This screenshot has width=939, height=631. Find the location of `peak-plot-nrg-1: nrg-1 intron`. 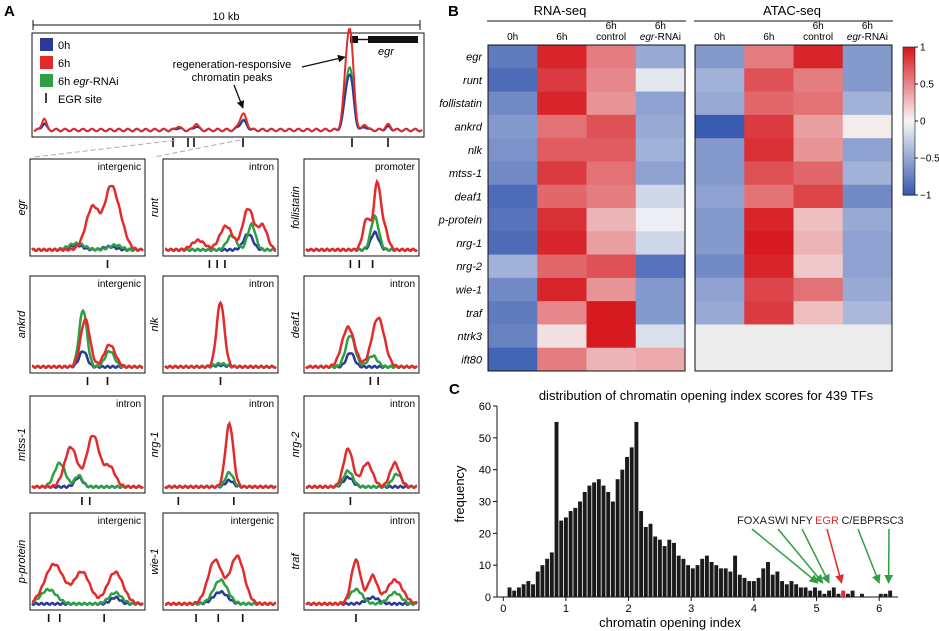

peak-plot-nrg-1: nrg-1 intron is located at coordinates (214, 450).